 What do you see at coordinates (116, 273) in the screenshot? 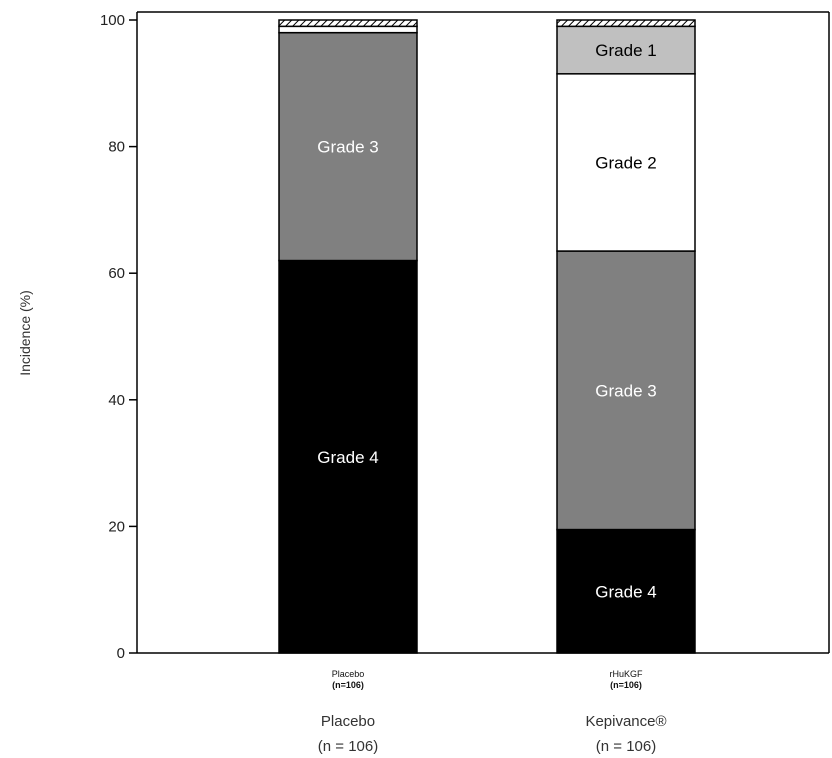
I see `y-tick-label: 60` at bounding box center [116, 273].